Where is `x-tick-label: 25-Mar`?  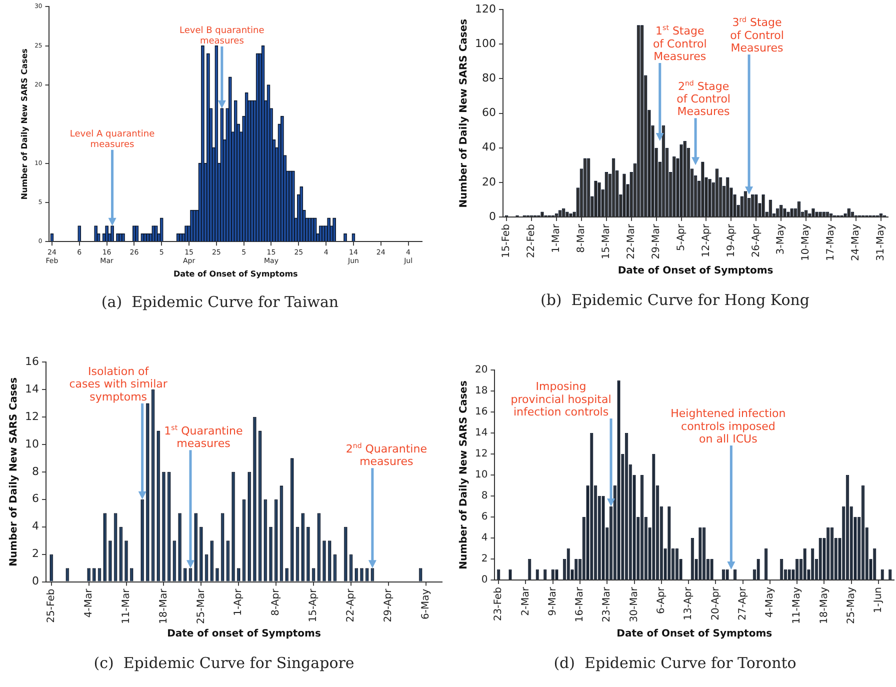 x-tick-label: 25-Mar is located at coordinates (201, 606).